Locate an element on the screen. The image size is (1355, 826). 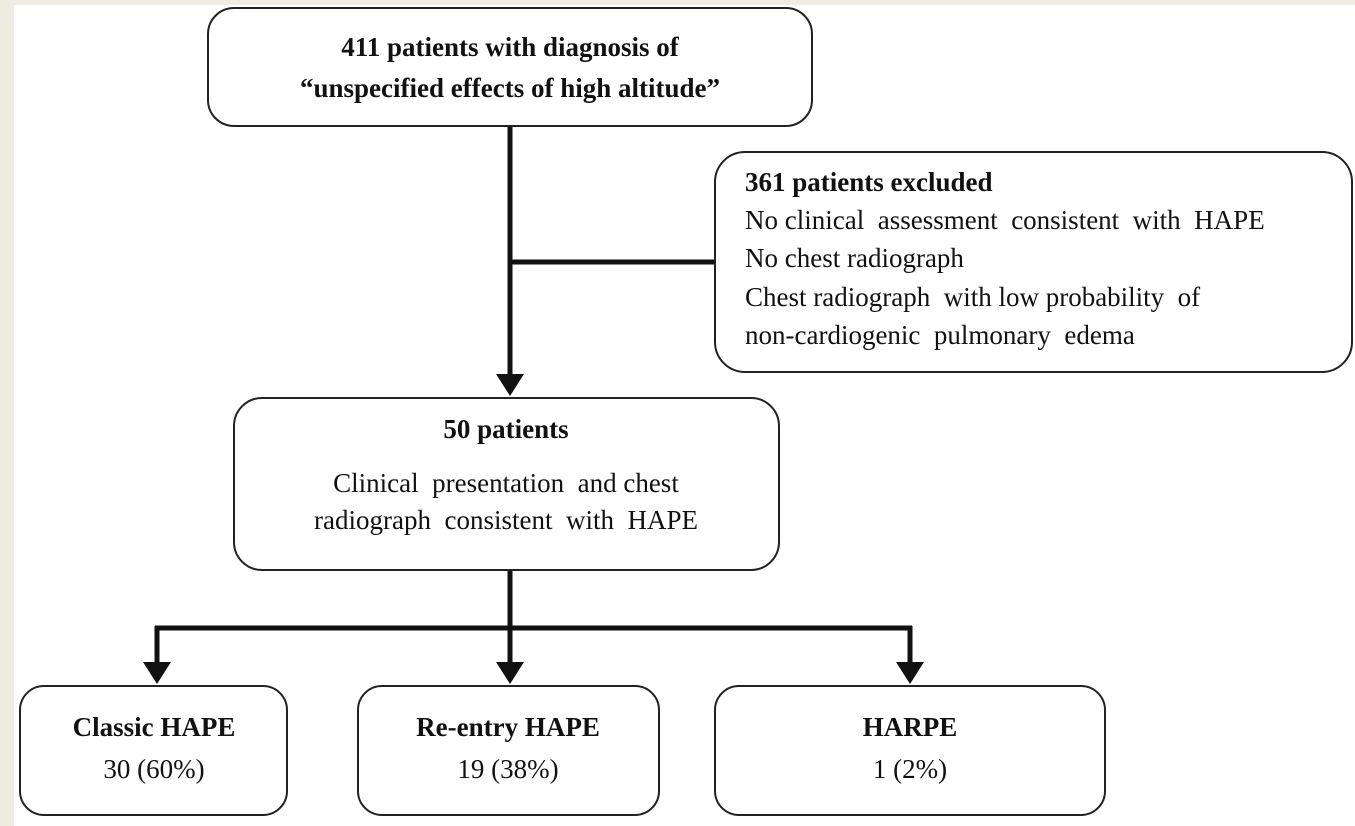
node-text: Chest radiograph with low probability of is located at coordinates (972, 297).